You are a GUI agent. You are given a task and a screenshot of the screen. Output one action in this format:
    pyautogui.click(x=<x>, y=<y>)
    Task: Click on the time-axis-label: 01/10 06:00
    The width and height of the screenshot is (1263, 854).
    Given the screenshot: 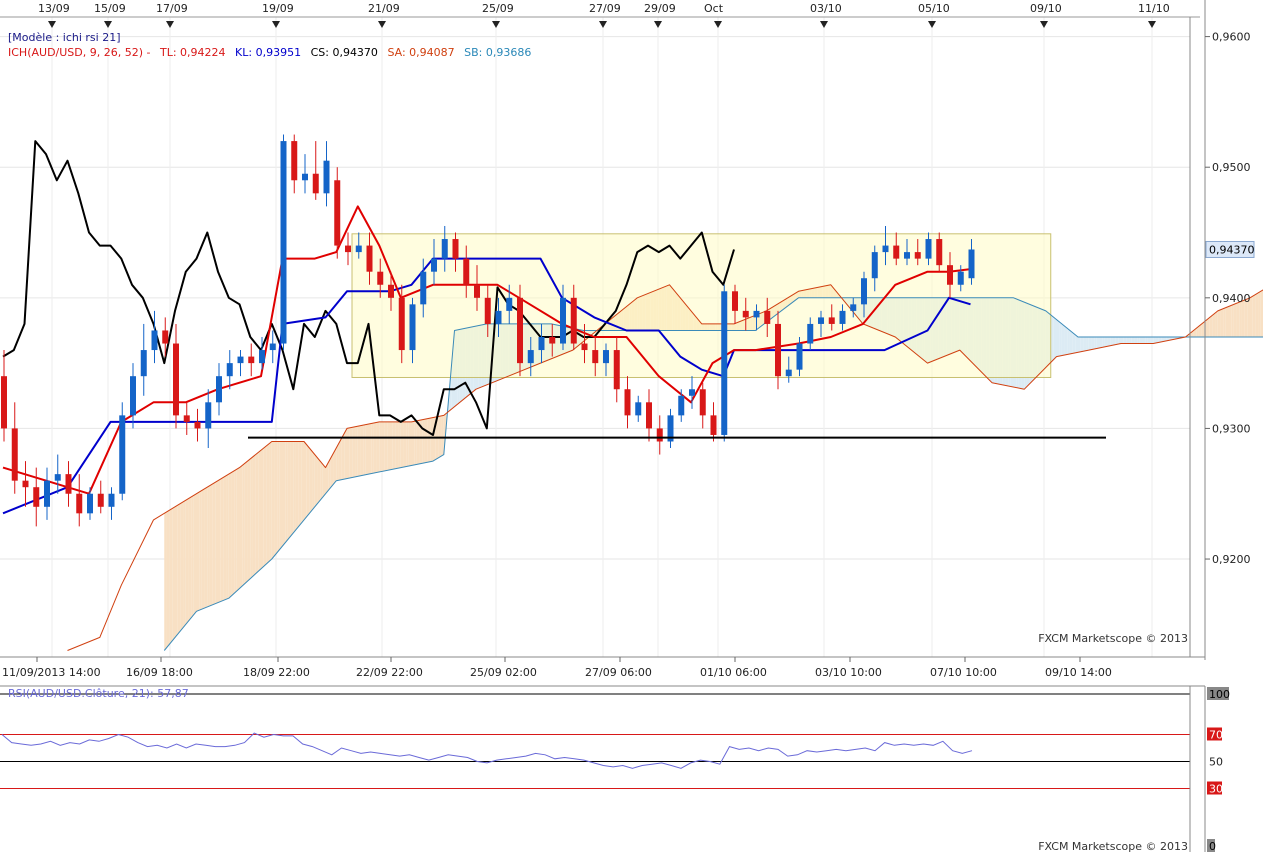 What is the action you would take?
    pyautogui.click(x=733, y=672)
    